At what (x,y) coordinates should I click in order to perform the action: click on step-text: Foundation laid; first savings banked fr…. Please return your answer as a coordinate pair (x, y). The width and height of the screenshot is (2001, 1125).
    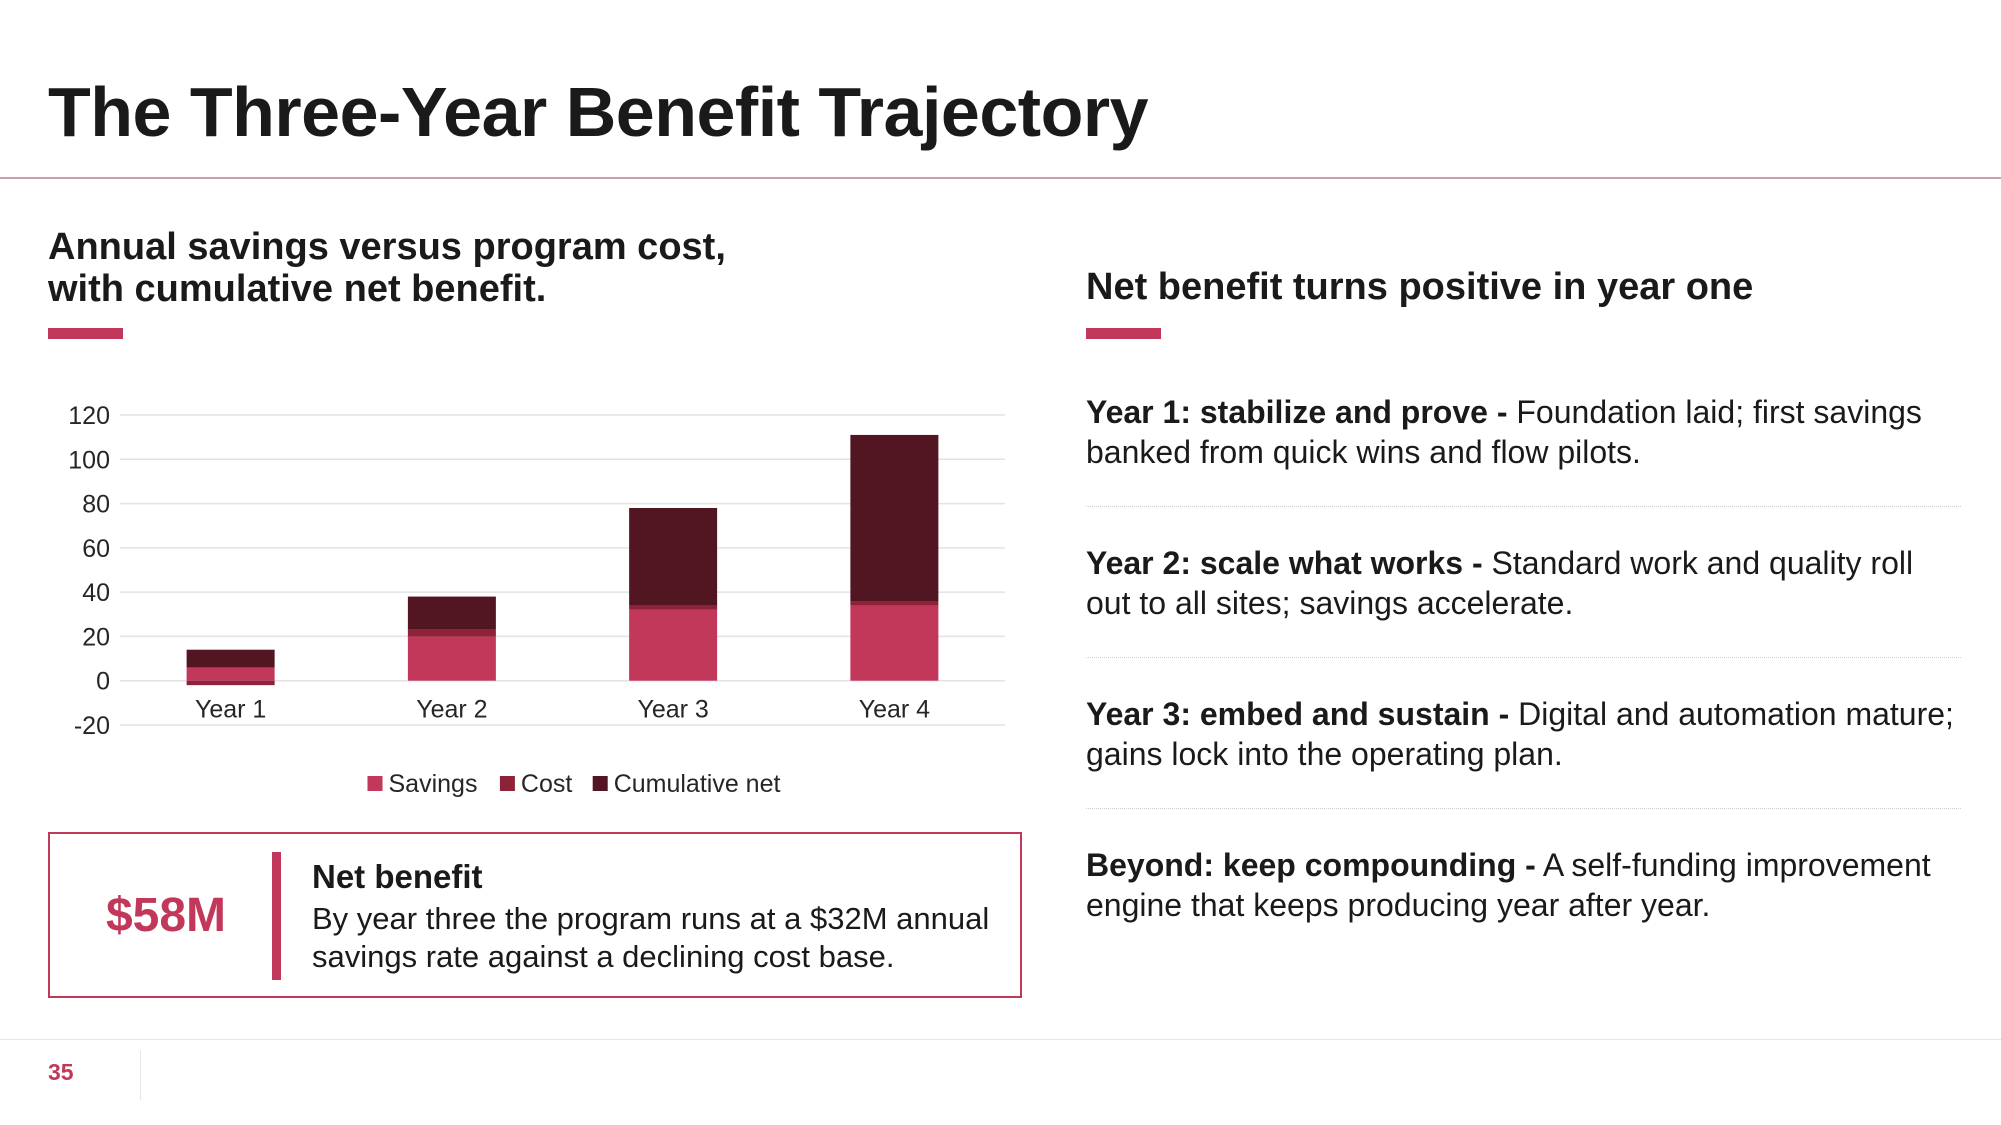
    Looking at the image, I should click on (1504, 432).